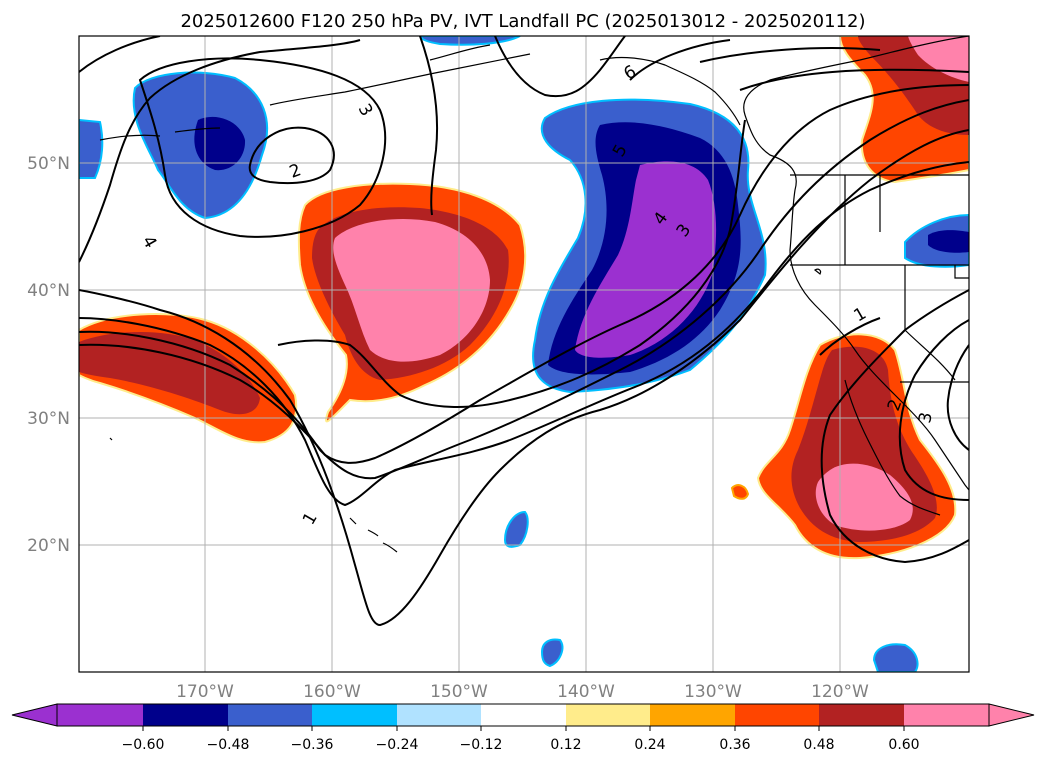  I want to click on anomaly-firebrick-west, so click(169, 373).